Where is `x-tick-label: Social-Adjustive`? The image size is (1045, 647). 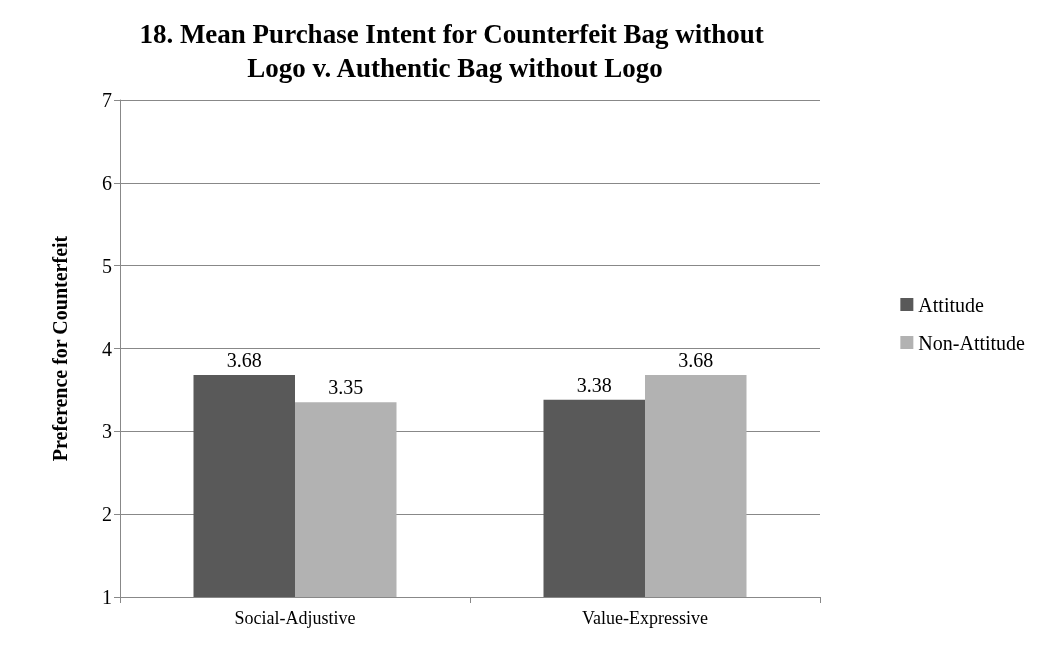
x-tick-label: Social-Adjustive is located at coordinates (295, 618).